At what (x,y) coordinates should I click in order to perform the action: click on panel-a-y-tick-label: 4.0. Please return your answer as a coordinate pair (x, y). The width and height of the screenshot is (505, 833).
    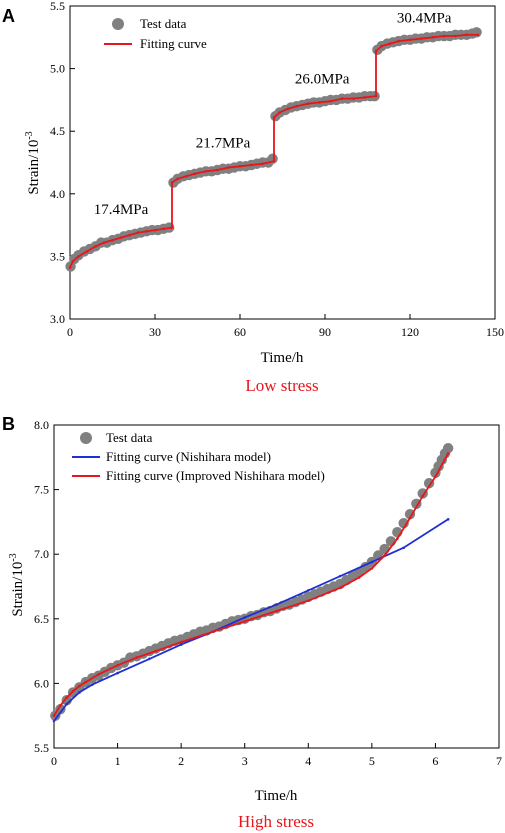
    Looking at the image, I should click on (57, 194).